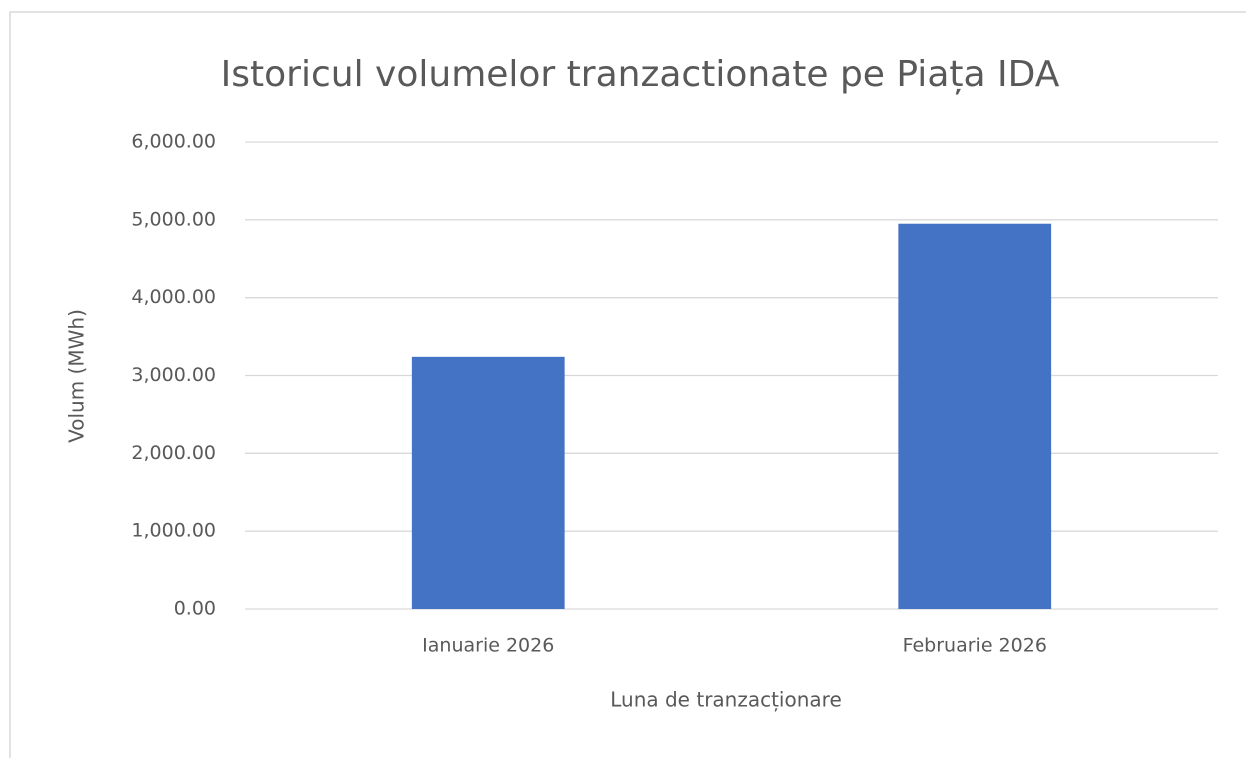 Image resolution: width=1246 pixels, height=758 pixels. Describe the element at coordinates (173, 531) in the screenshot. I see `y-tick-label: 1,000.00` at that location.